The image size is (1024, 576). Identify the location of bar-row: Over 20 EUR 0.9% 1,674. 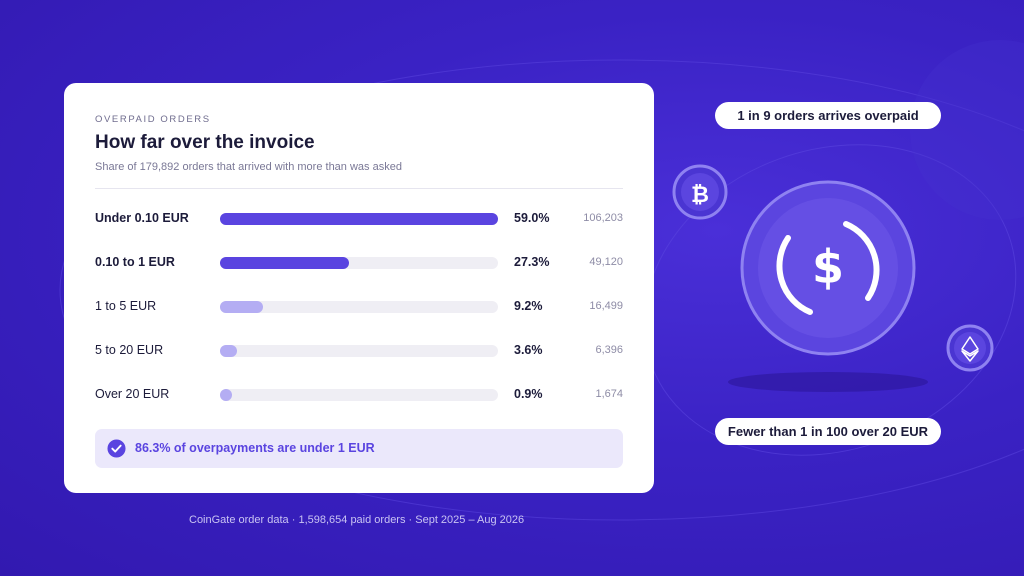
(359, 395).